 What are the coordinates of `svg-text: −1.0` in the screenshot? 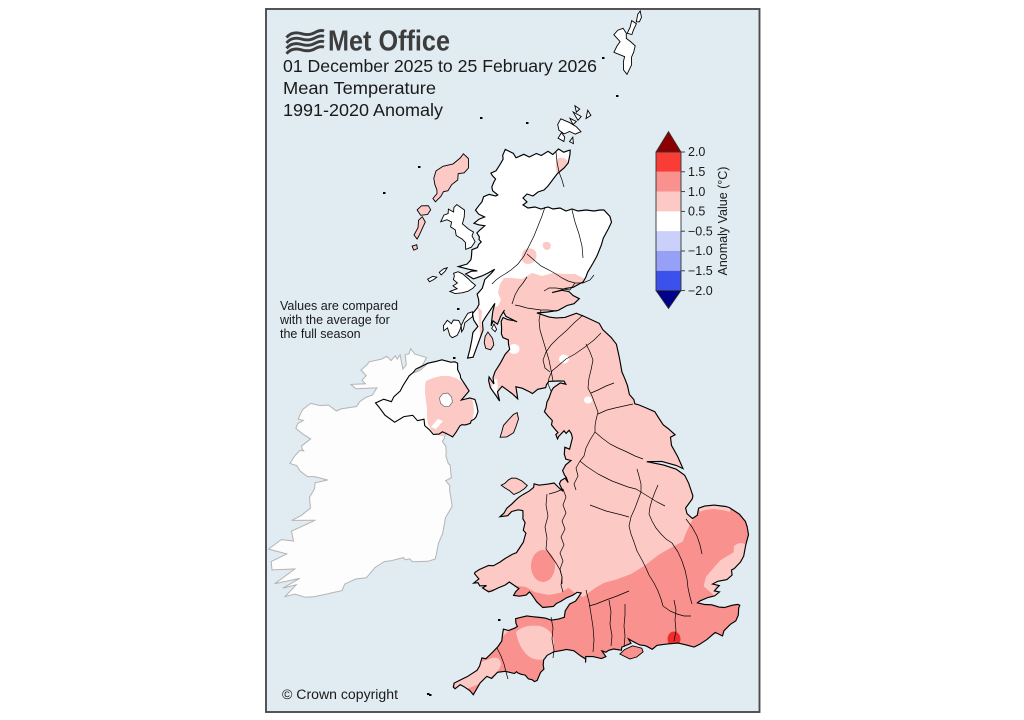 It's located at (700, 251).